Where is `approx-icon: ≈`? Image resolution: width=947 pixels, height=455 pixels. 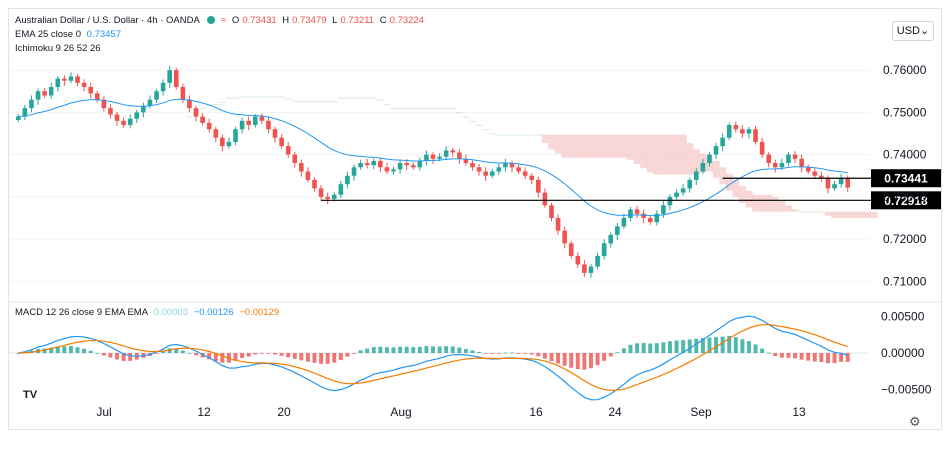
approx-icon: ≈ is located at coordinates (224, 20).